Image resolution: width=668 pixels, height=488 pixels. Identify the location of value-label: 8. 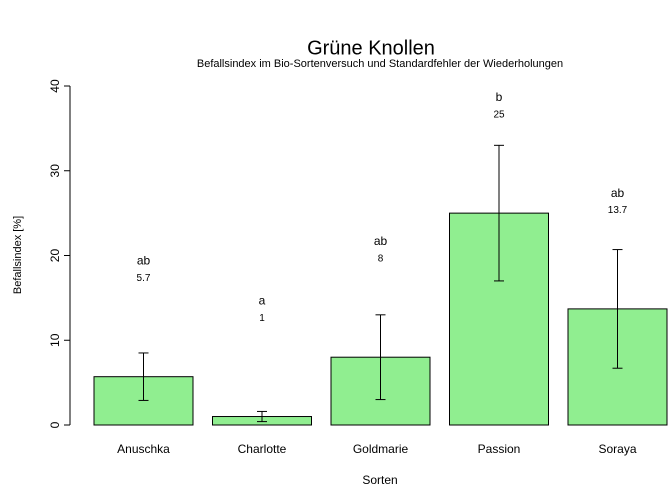
(381, 259).